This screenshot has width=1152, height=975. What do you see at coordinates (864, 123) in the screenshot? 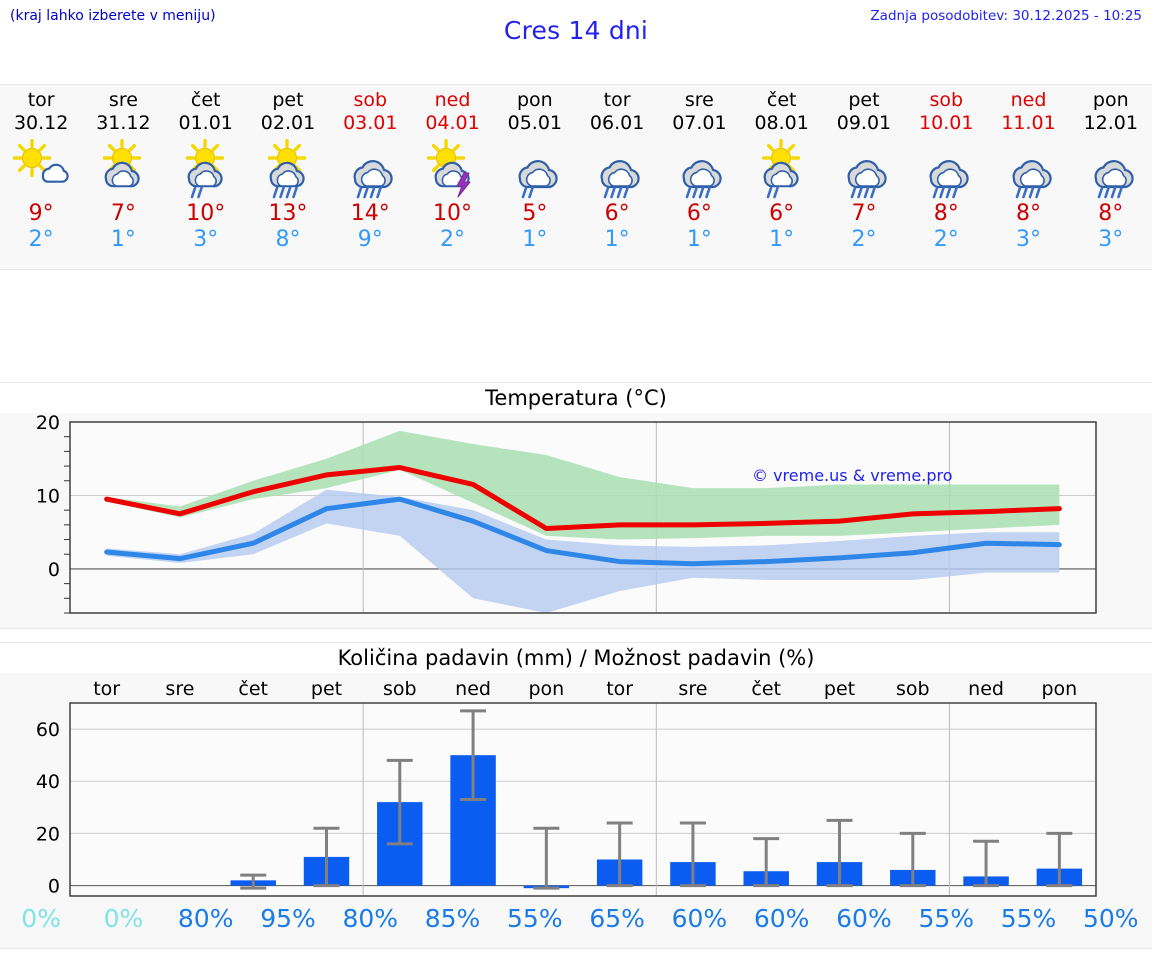
I see `day-date: 09.01` at bounding box center [864, 123].